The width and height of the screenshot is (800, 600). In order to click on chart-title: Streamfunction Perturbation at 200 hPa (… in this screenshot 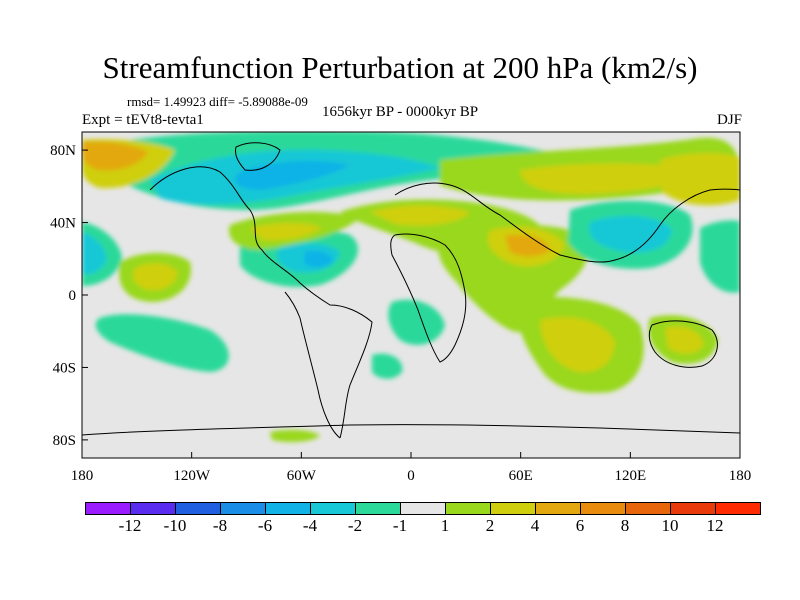, I will do `click(400, 67)`.